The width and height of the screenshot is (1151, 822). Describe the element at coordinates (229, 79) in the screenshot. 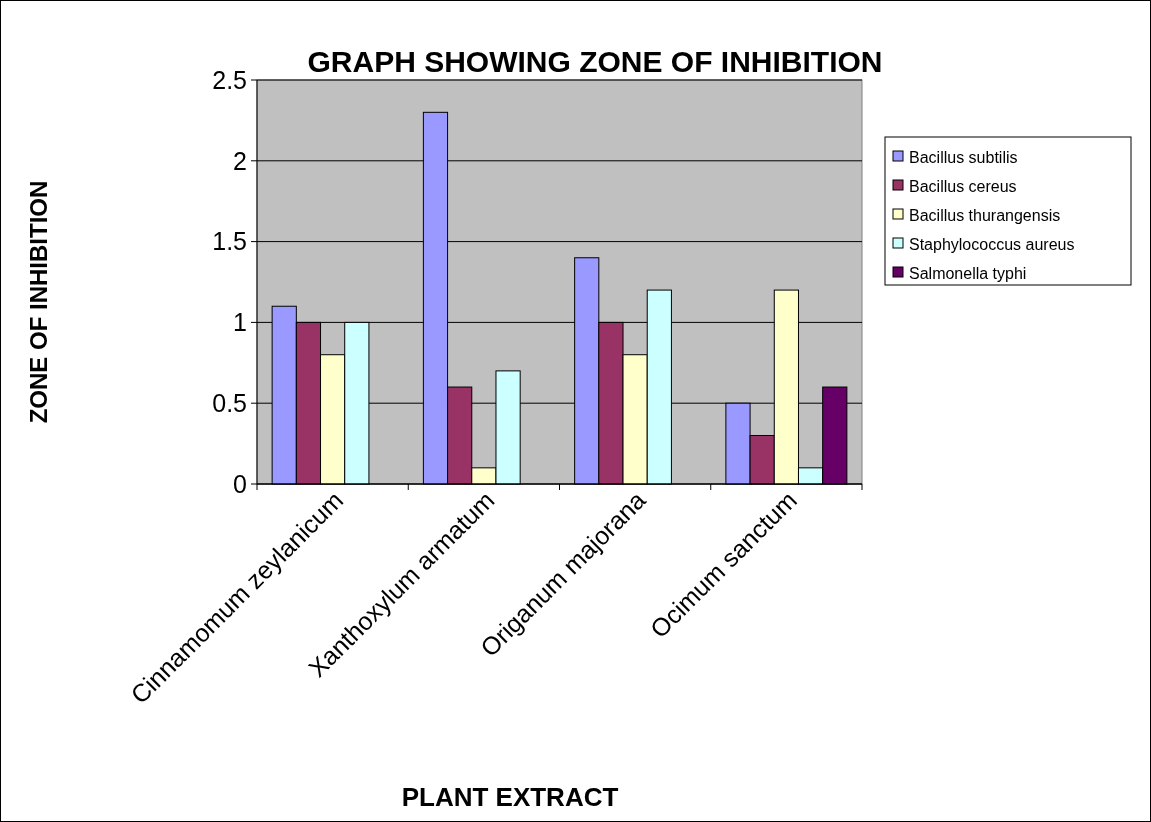

I see `y-tick-label: 2.5` at that location.